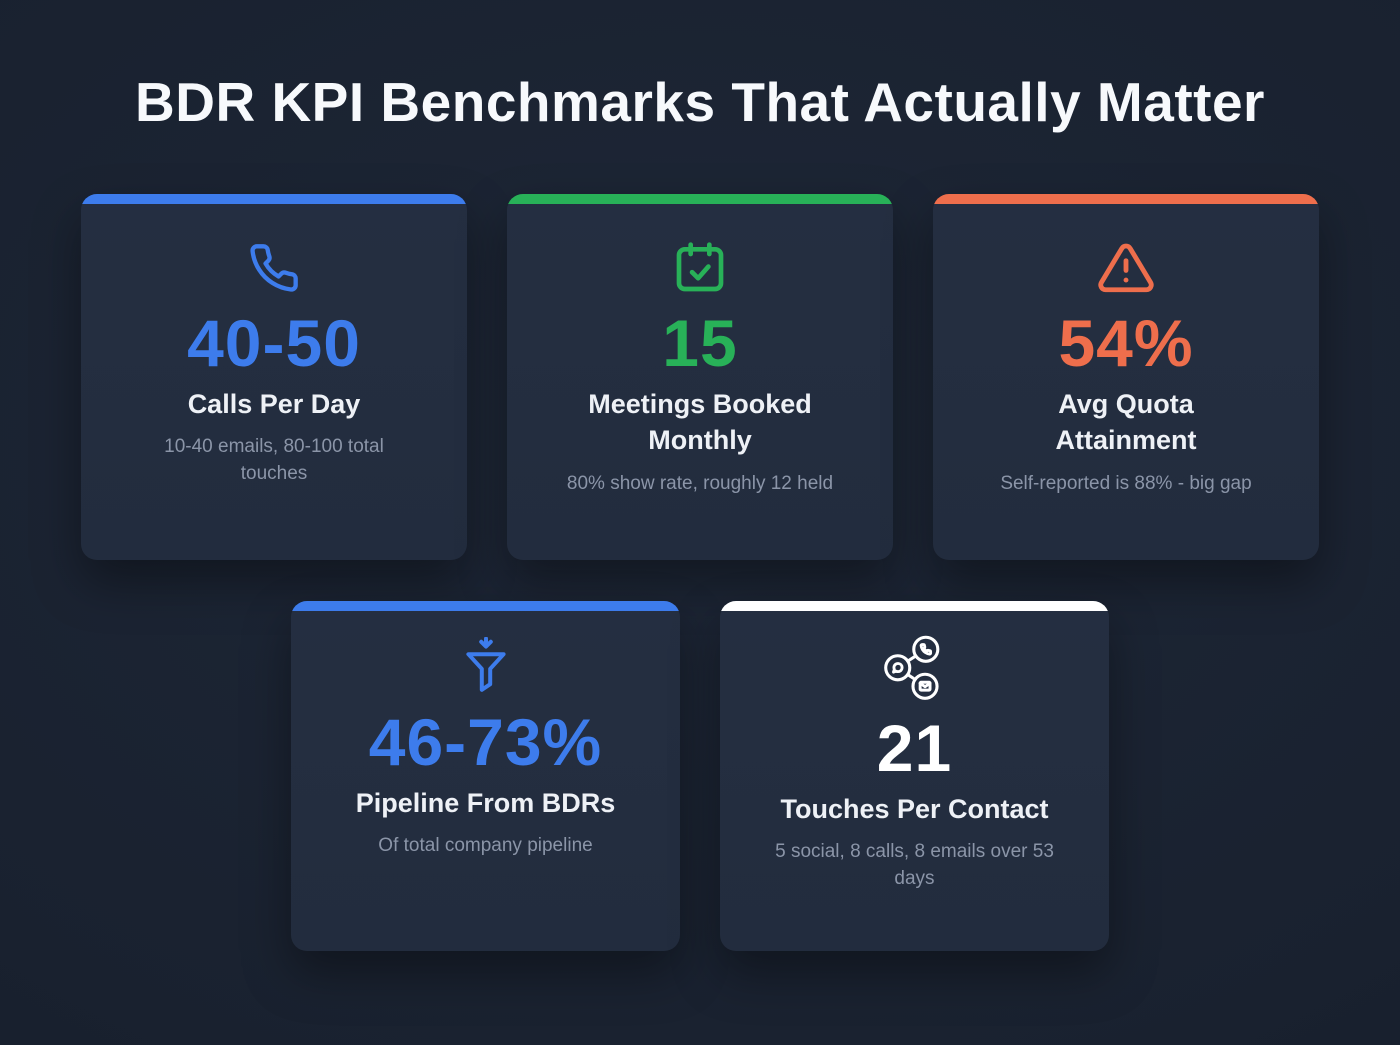 Image resolution: width=1400 pixels, height=1045 pixels. I want to click on kpi-sublabel: Self-reported is 88% - big gap, so click(1126, 483).